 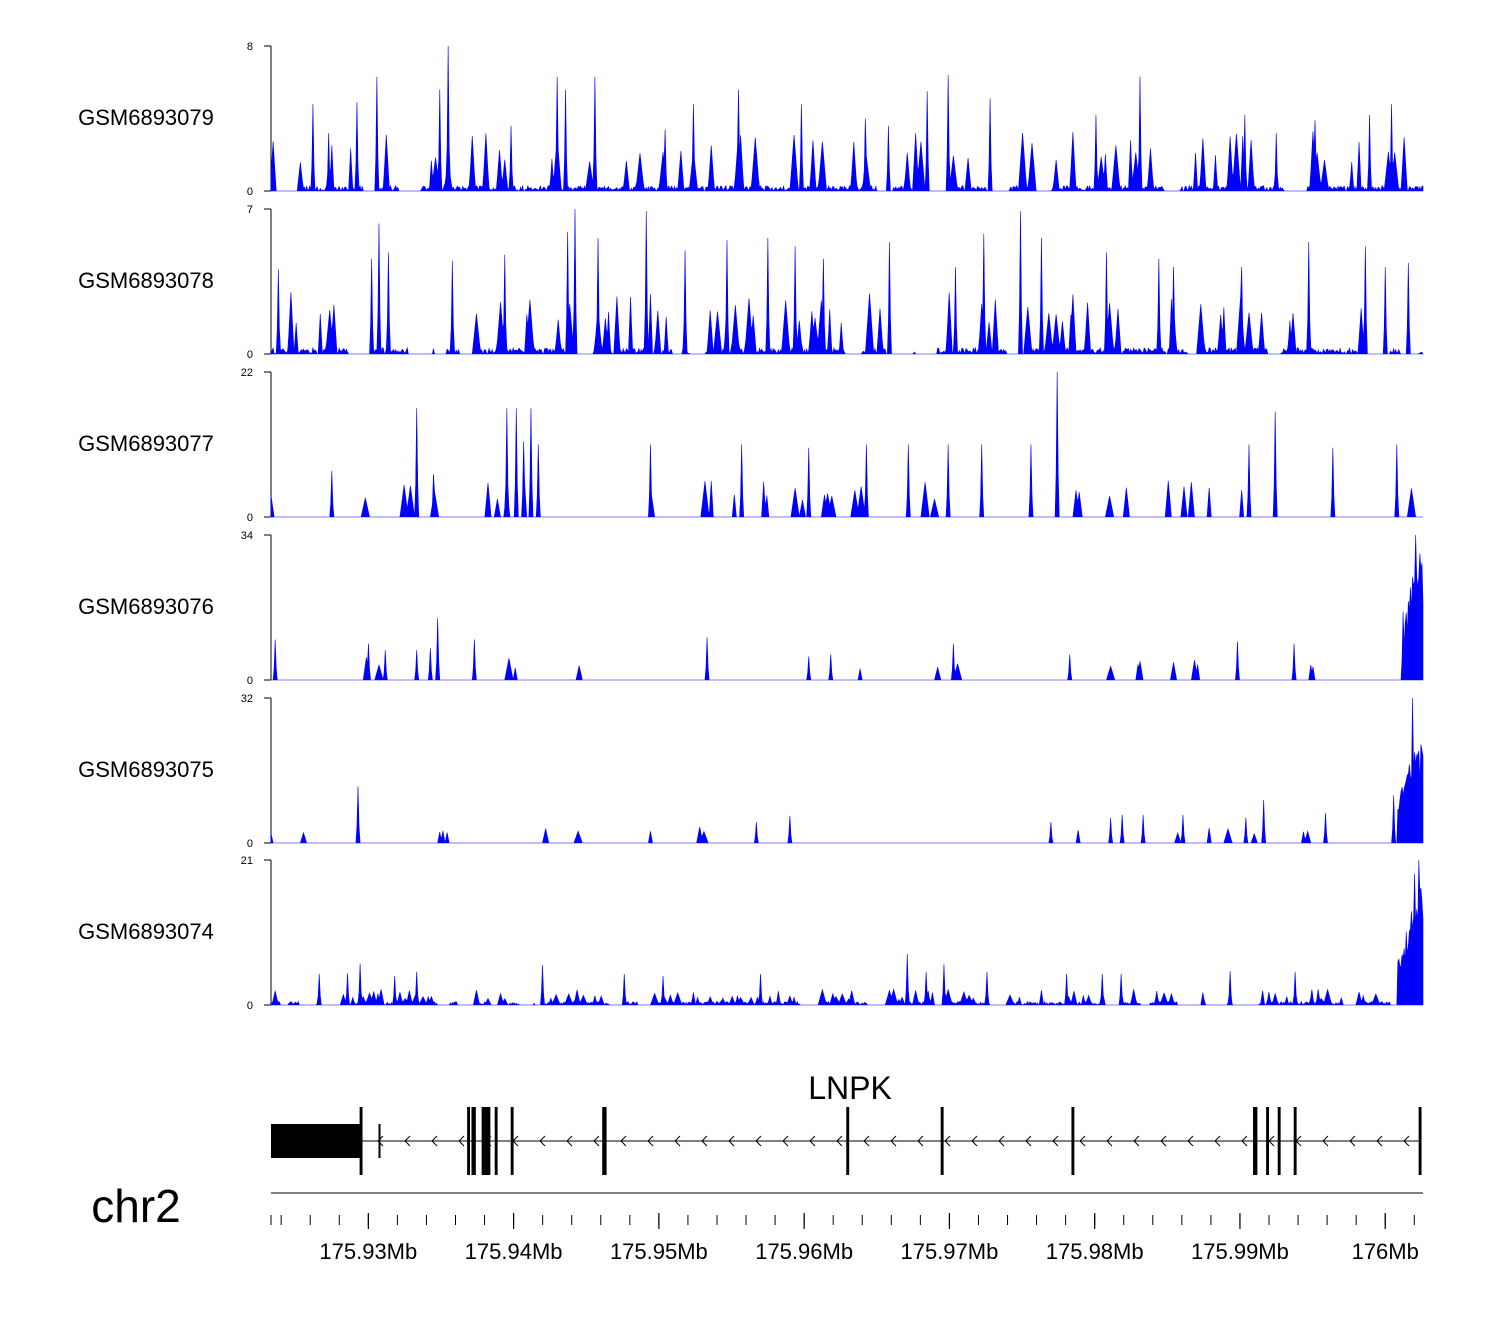 What do you see at coordinates (850, 1088) in the screenshot?
I see `gene-label: LNPK` at bounding box center [850, 1088].